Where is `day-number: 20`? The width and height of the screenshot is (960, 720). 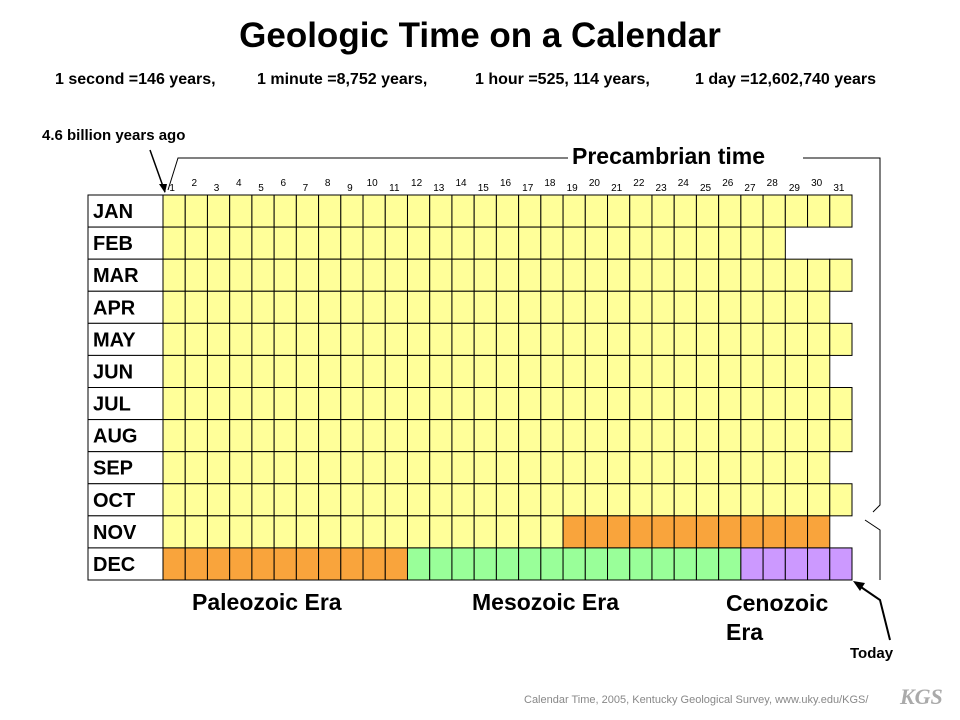 day-number: 20 is located at coordinates (595, 183).